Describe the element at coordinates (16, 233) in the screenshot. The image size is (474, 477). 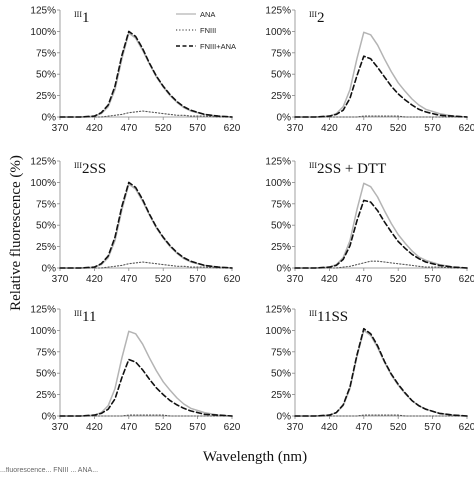
I see `y-axis-label: Relative fluorescence (%)` at that location.